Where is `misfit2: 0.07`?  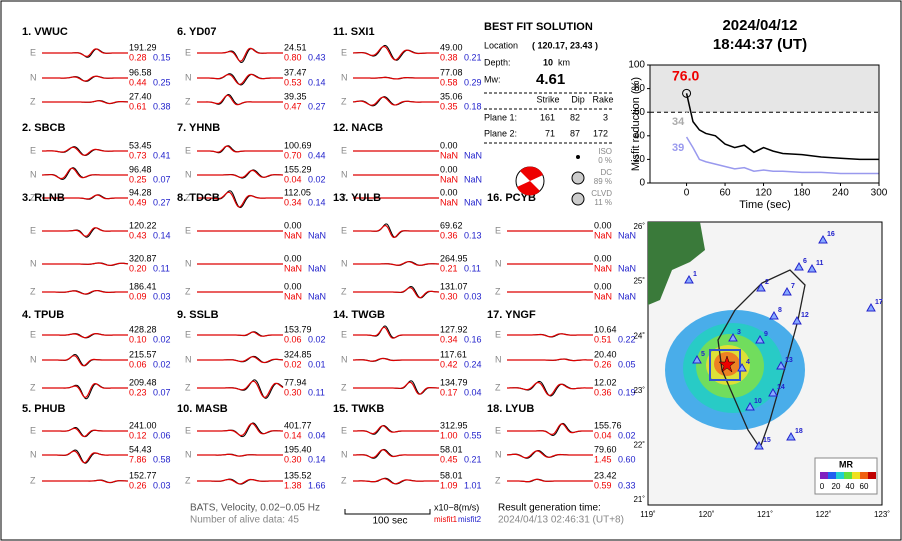
misfit2: 0.07 is located at coordinates (162, 179).